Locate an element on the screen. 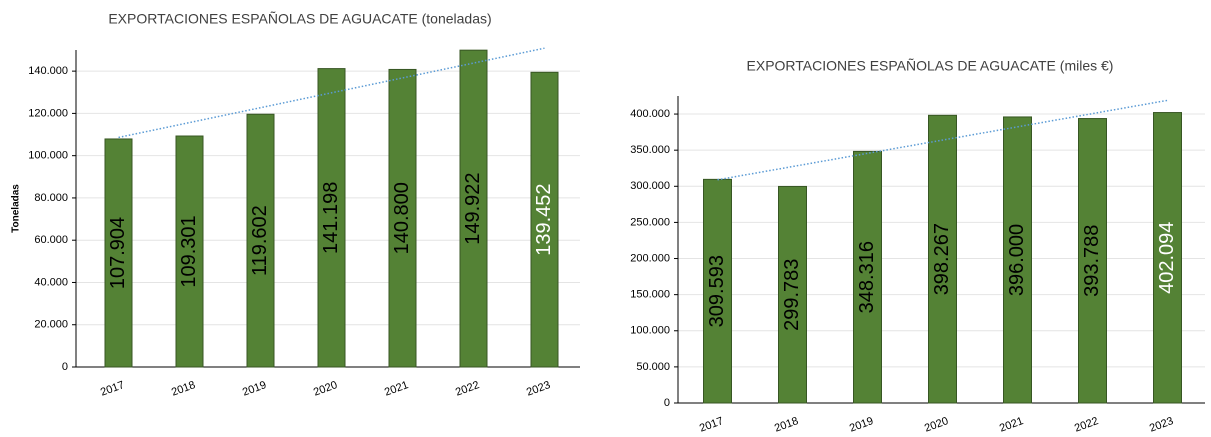 This screenshot has height=437, width=1211. value-label: 348.316 is located at coordinates (867, 277).